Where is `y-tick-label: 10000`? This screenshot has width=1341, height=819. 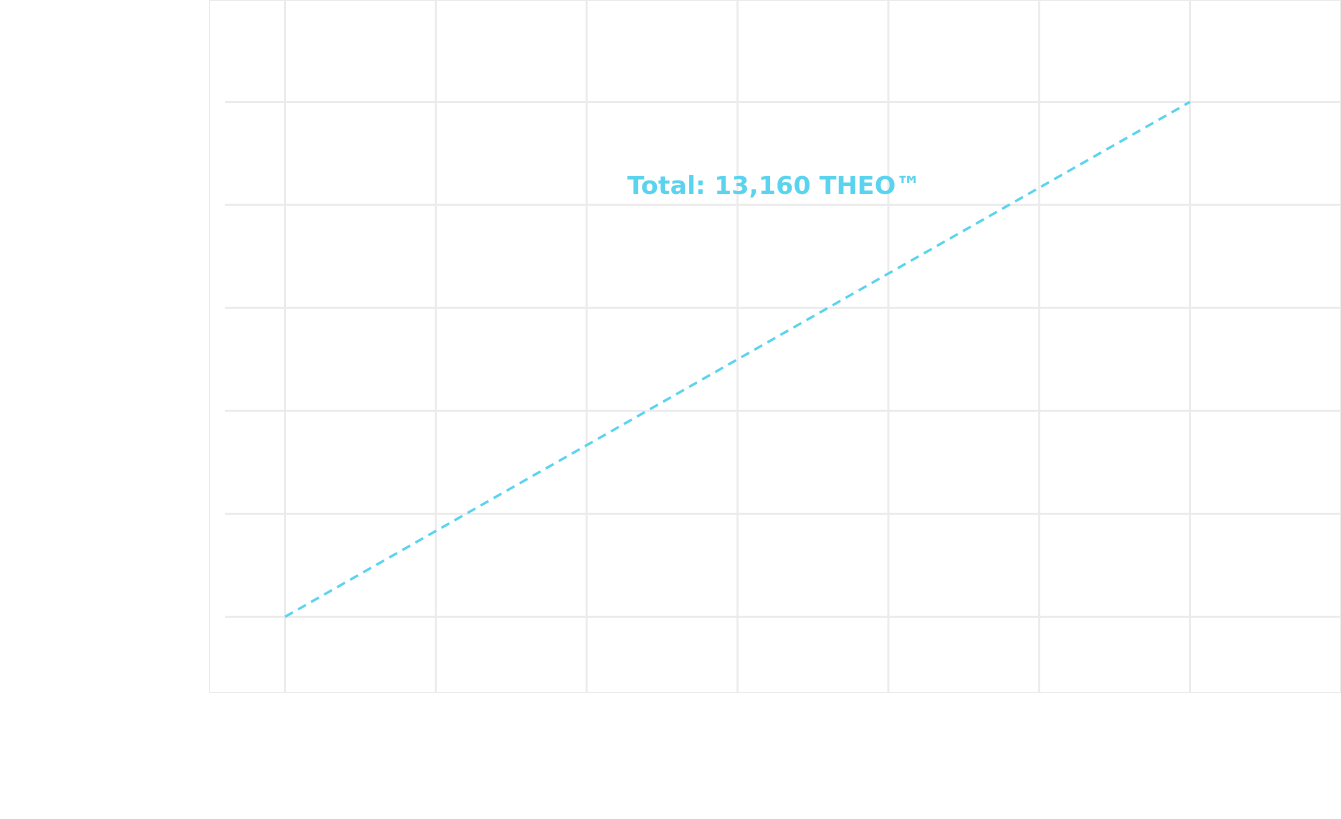
y-tick-label: 10000 is located at coordinates (152, 308).